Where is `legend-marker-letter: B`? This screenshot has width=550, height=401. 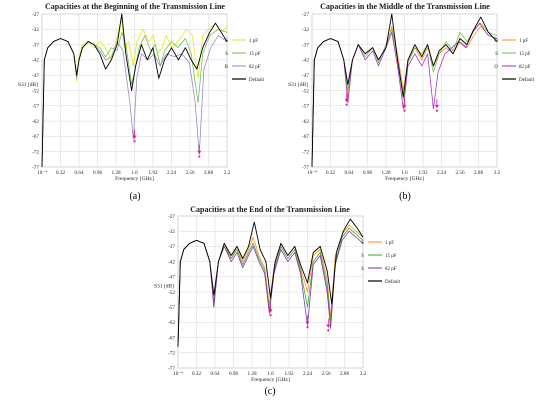 legend-marker-letter: B is located at coordinates (227, 67).